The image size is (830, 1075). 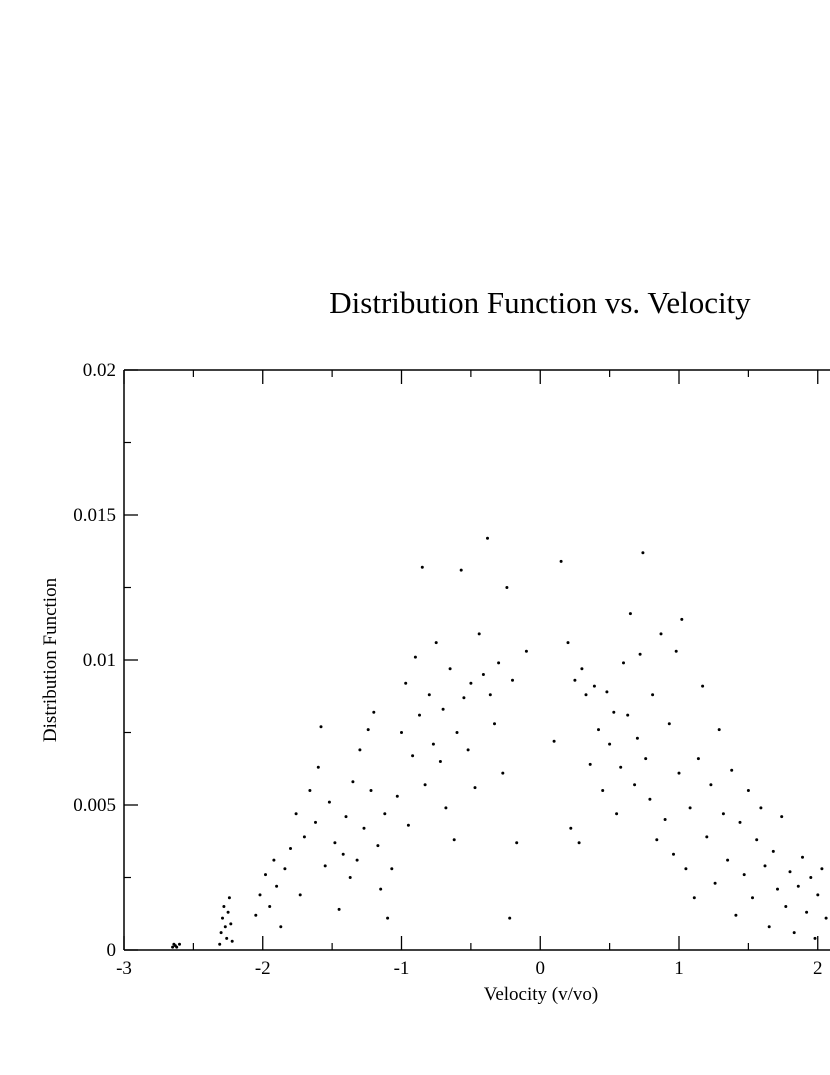 What do you see at coordinates (541, 968) in the screenshot?
I see `x-tick-label: 0` at bounding box center [541, 968].